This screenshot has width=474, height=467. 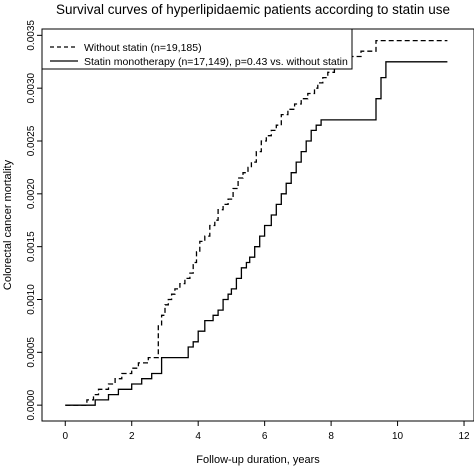 I want to click on y-tick-label: 0.0010, so click(x=31, y=299).